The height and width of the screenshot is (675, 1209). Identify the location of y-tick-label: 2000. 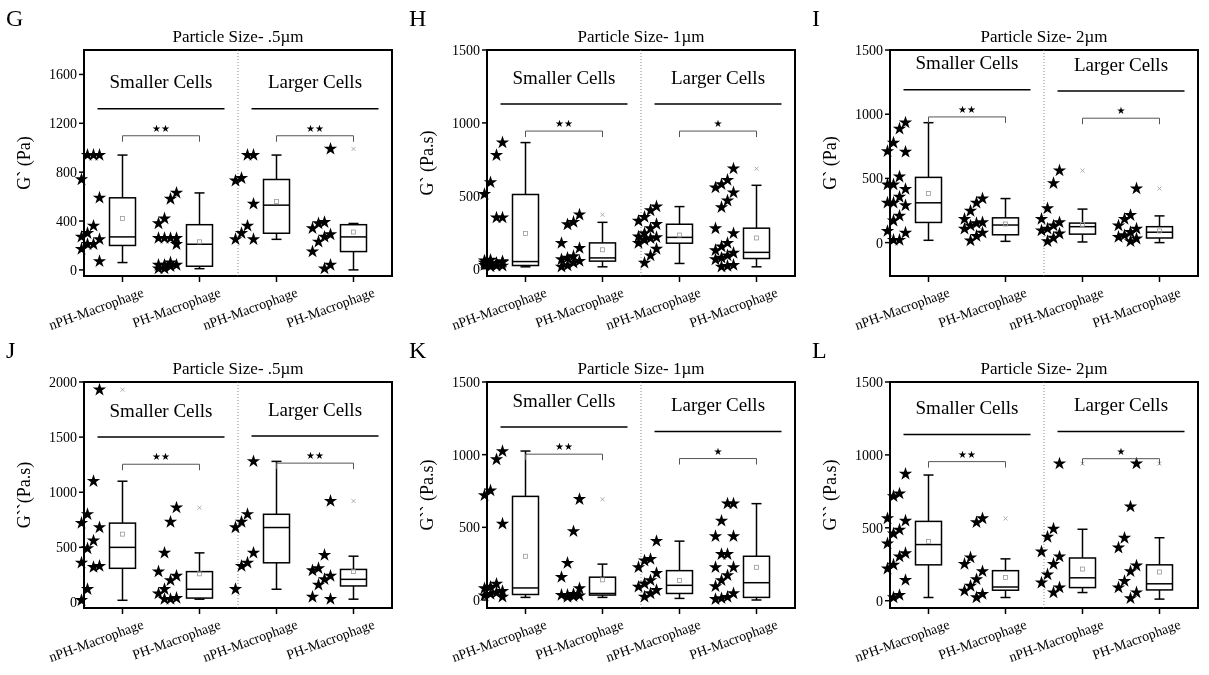
(63, 382).